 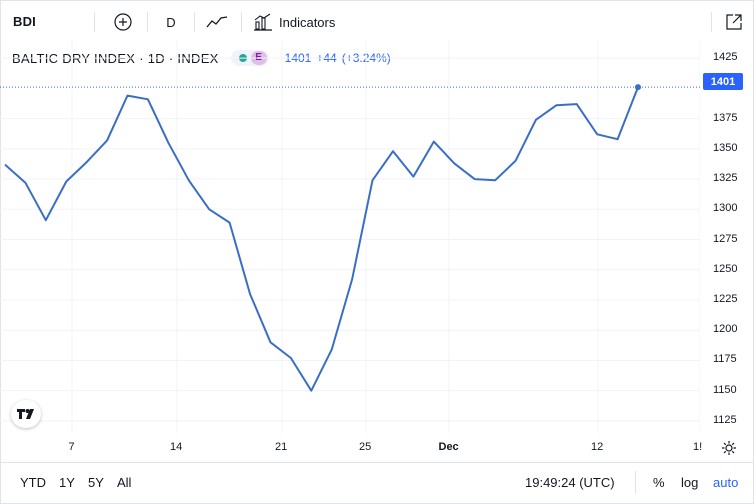 I want to click on indicators-button: Indicators, so click(x=294, y=22).